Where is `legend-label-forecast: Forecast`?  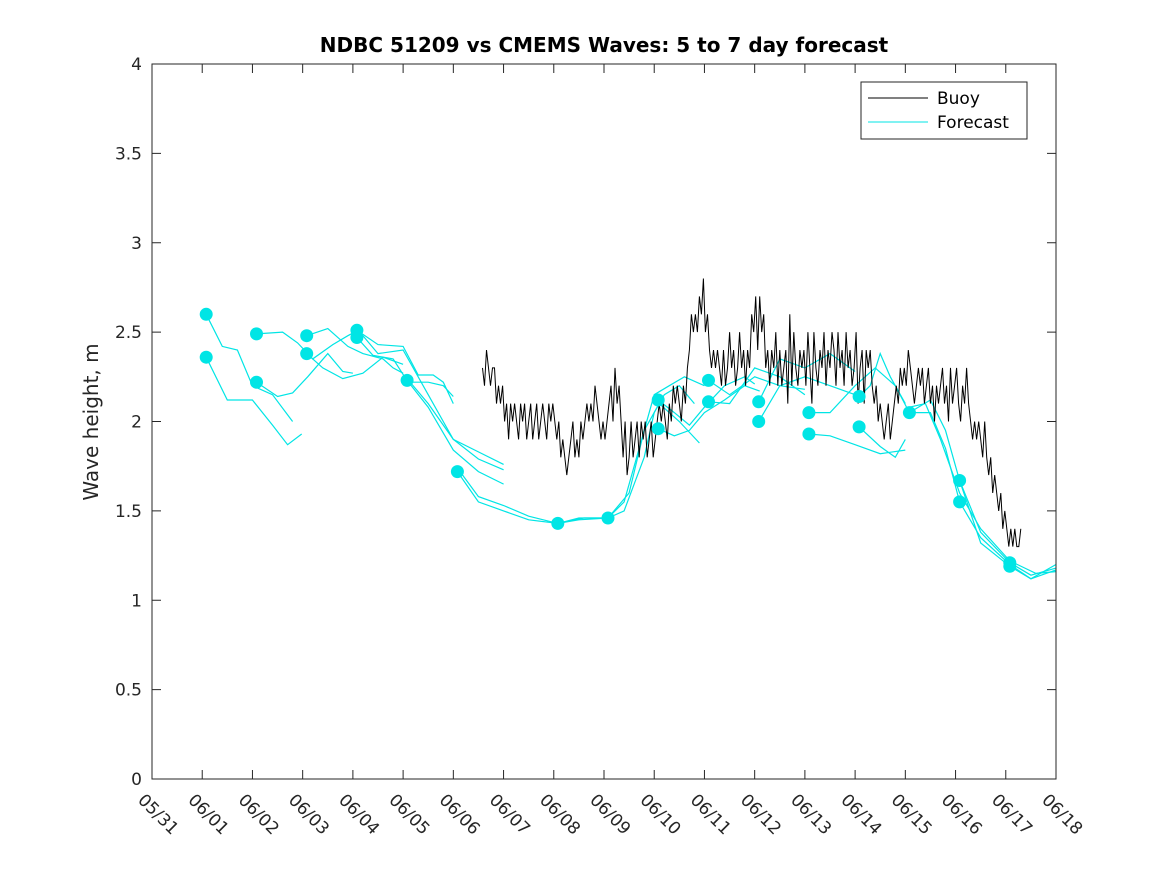
legend-label-forecast: Forecast is located at coordinates (973, 123).